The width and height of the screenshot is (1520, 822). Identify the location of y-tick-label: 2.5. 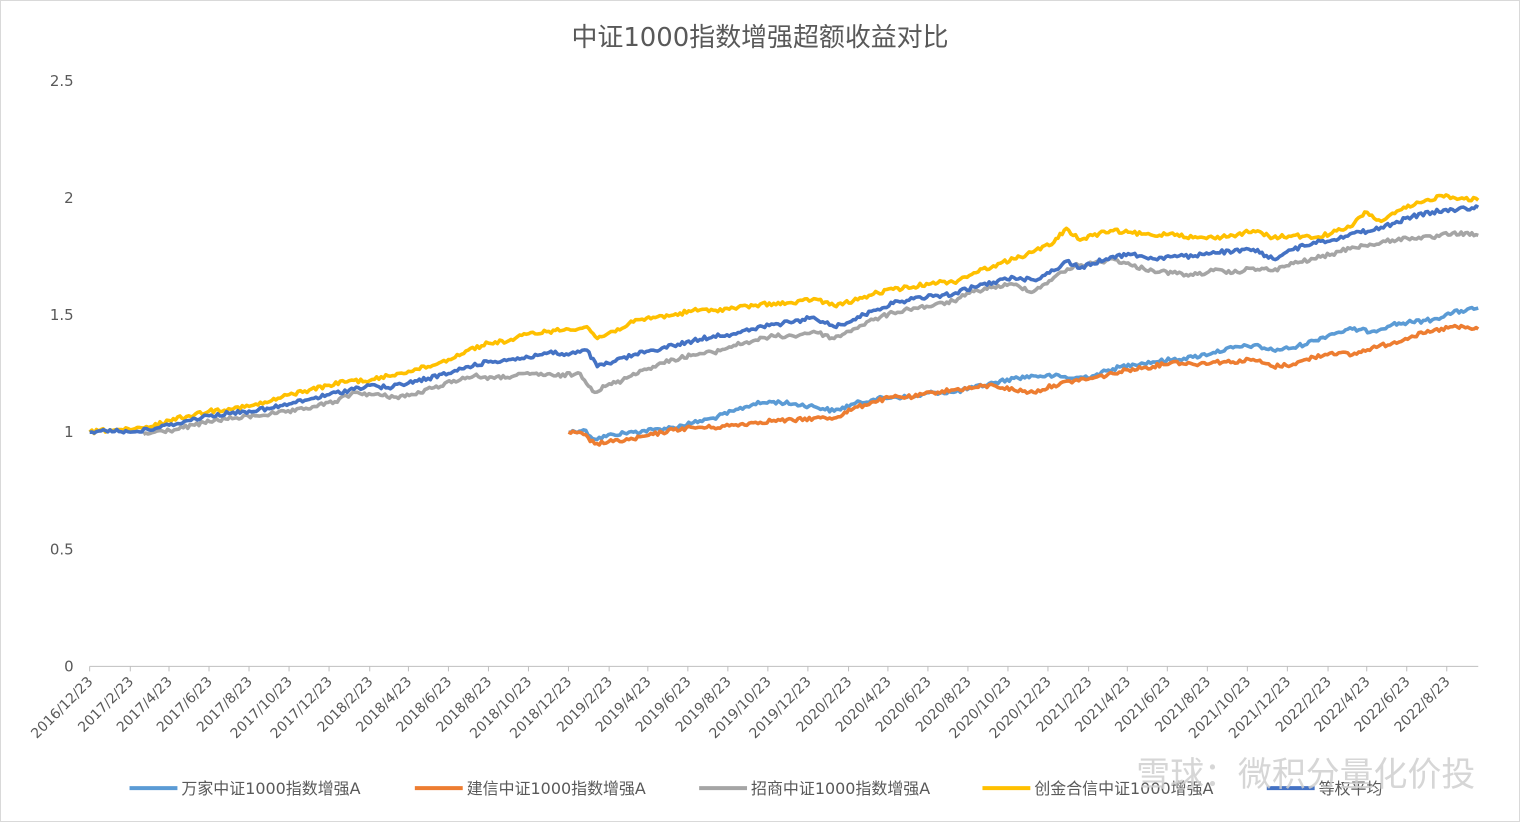
(62, 81).